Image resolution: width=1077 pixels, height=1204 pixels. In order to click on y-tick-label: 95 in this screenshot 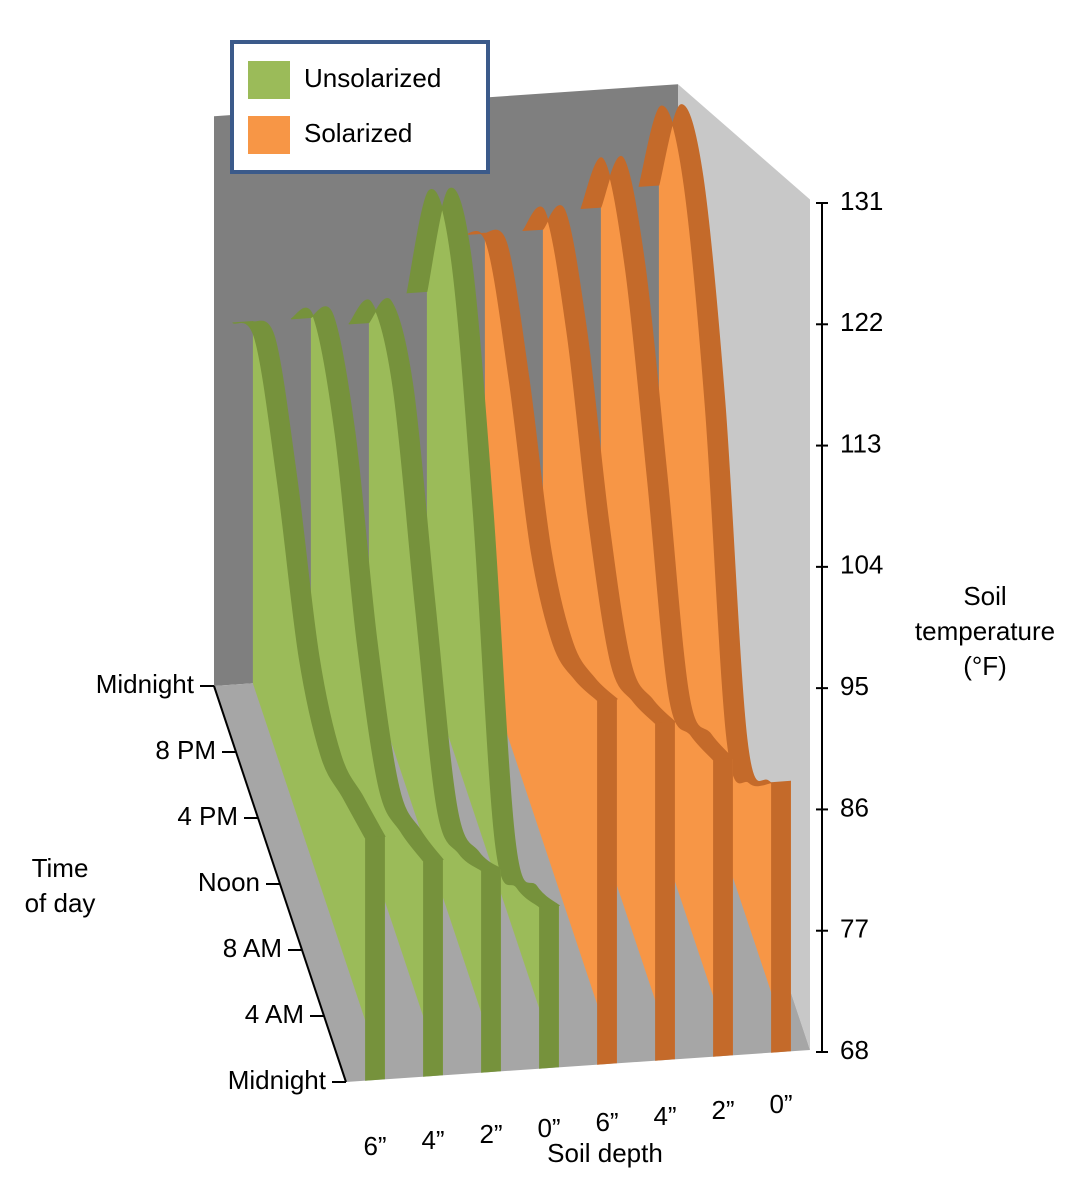, I will do `click(854, 686)`.